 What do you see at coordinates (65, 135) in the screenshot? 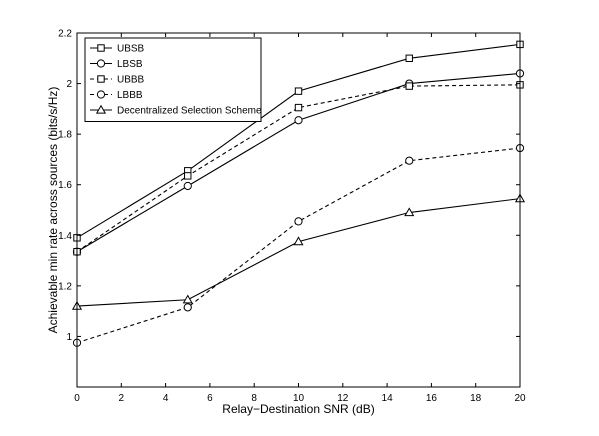
I see `y-tick-label: 1.8` at bounding box center [65, 135].